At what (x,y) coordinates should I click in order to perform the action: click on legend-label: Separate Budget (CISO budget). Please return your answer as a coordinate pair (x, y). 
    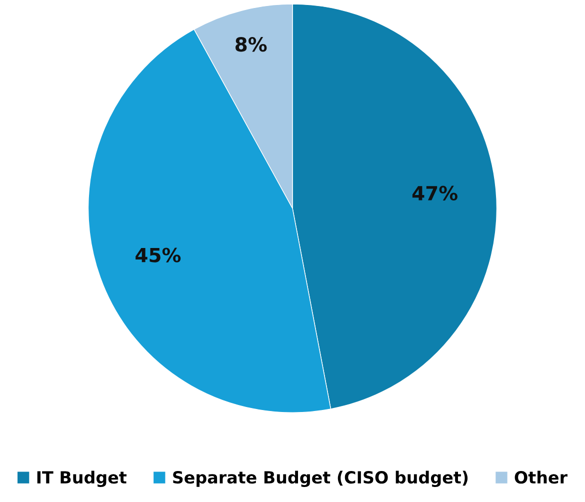
    Looking at the image, I should click on (320, 478).